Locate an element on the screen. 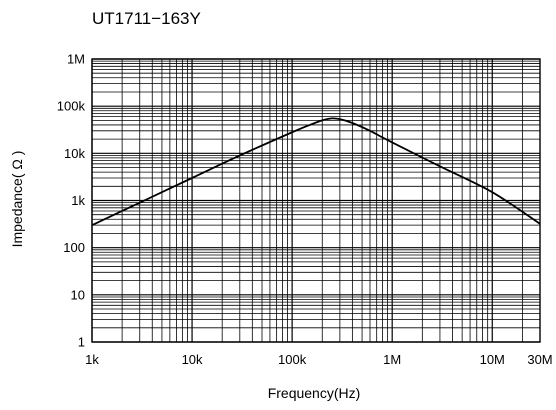  x-tick-label: 30M is located at coordinates (539, 359).